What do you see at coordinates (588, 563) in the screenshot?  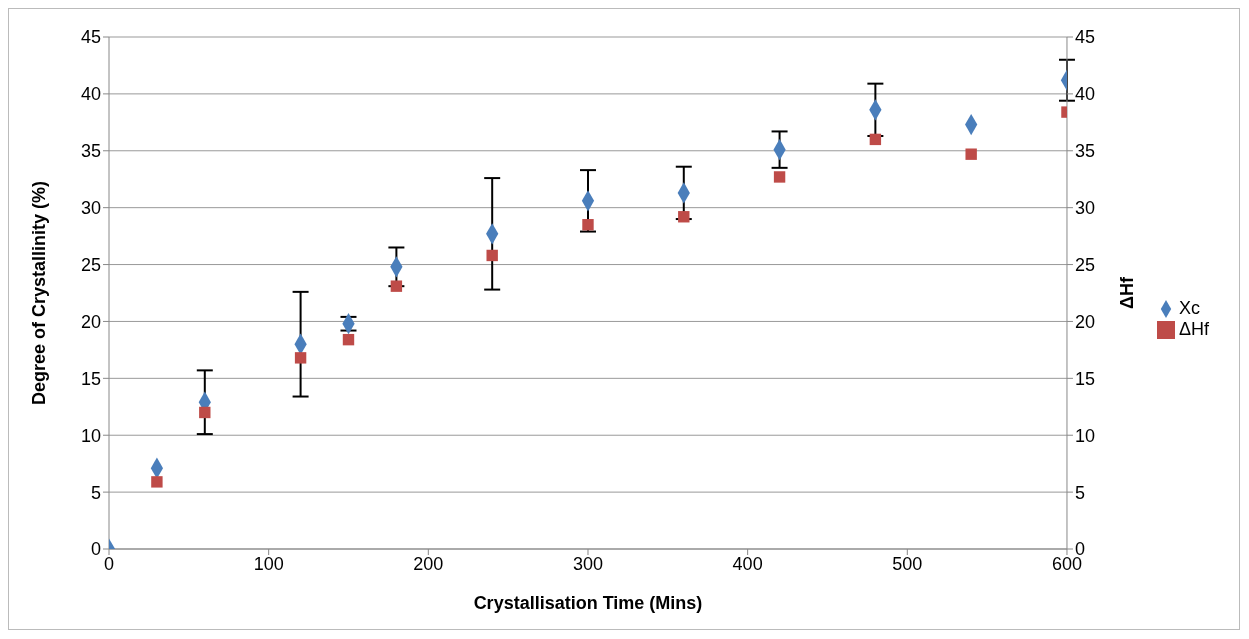 I see `x-tick-label: 300` at bounding box center [588, 563].